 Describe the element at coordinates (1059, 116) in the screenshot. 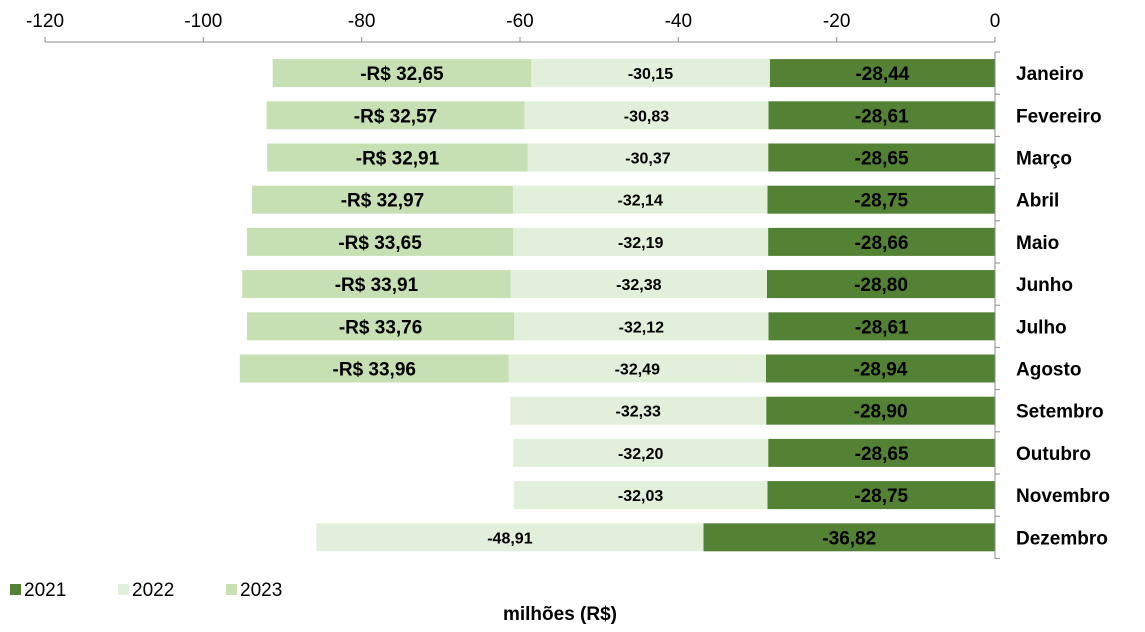

I see `category-label: Fevereiro` at that location.